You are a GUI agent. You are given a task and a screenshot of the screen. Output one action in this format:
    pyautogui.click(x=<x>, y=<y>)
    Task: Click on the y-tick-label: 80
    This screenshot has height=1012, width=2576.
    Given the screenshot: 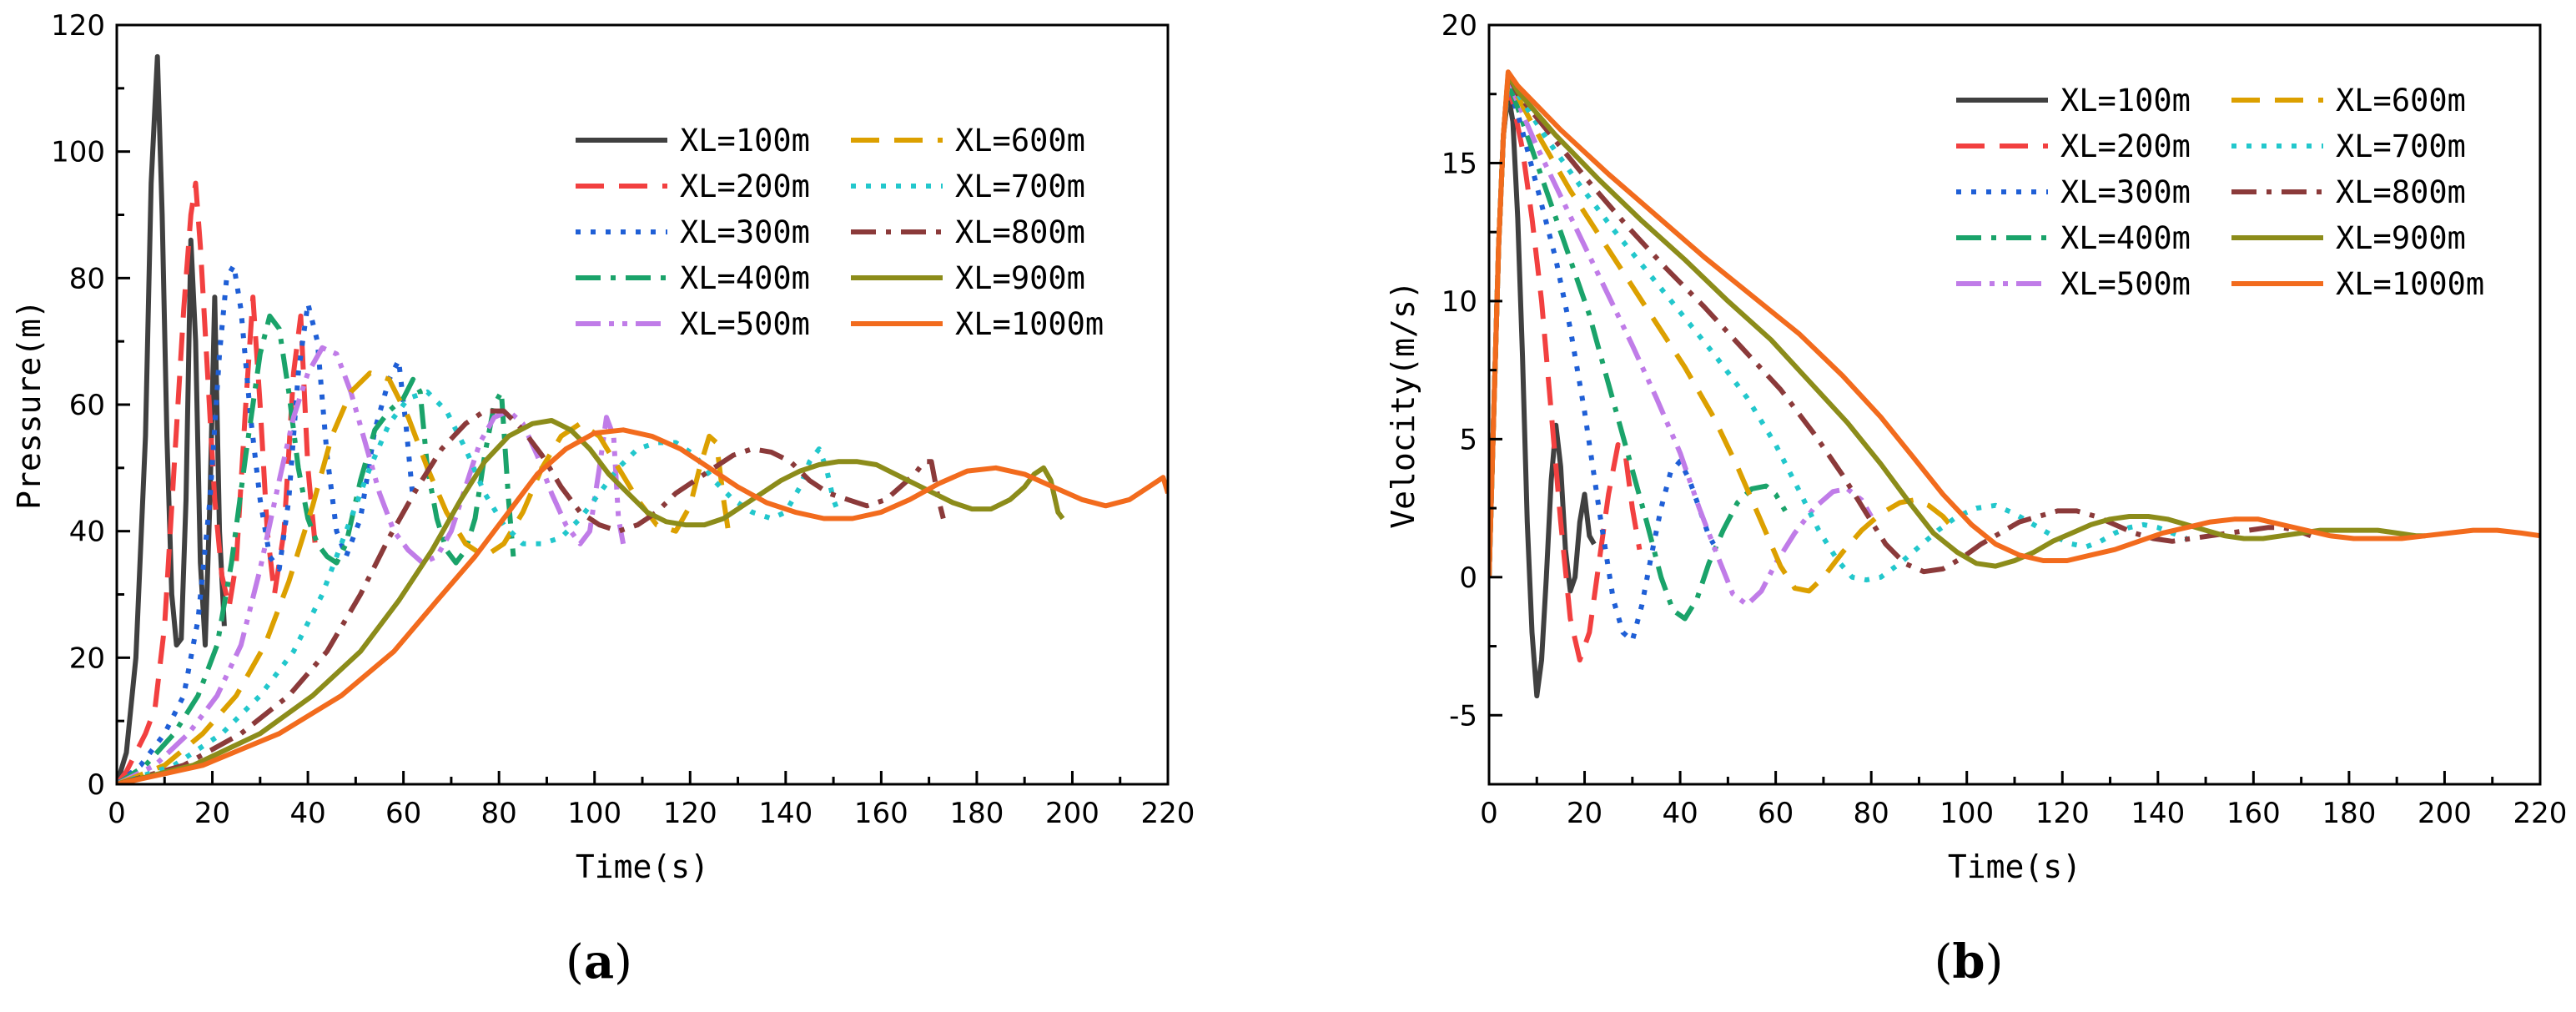 What is the action you would take?
    pyautogui.click(x=87, y=278)
    